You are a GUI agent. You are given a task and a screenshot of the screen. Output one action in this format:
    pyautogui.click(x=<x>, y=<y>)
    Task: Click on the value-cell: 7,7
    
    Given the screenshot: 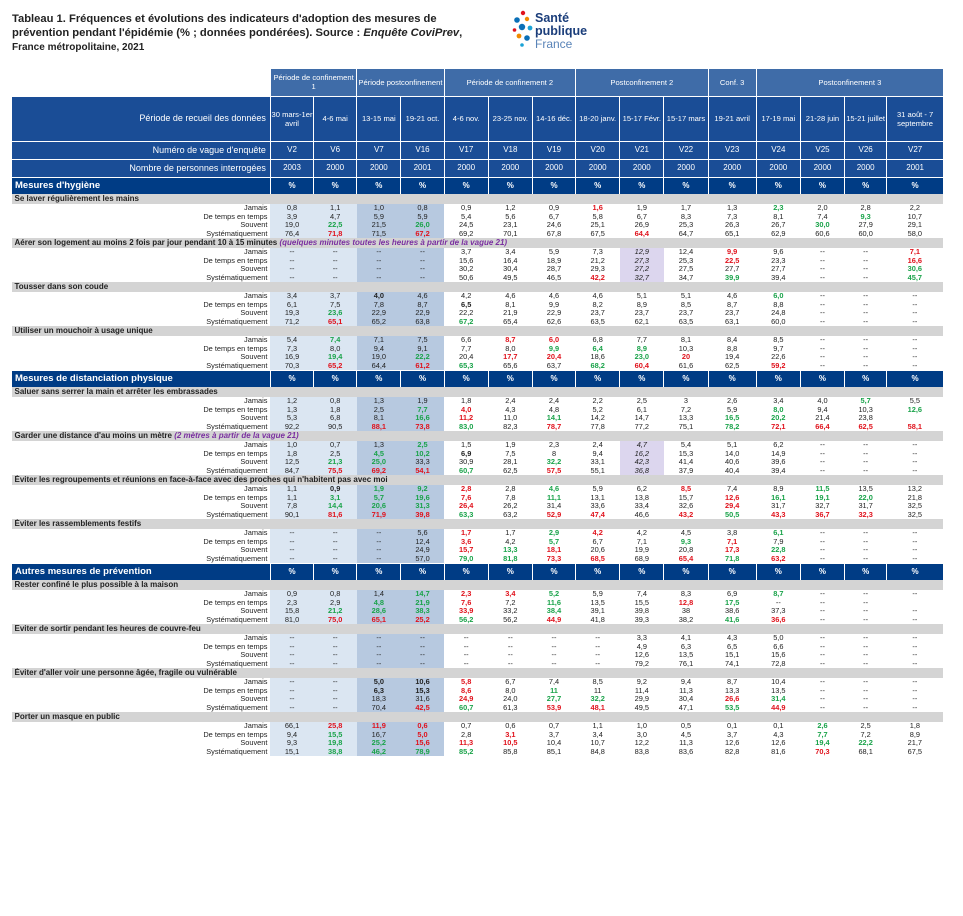 What is the action you would take?
    pyautogui.click(x=641, y=340)
    